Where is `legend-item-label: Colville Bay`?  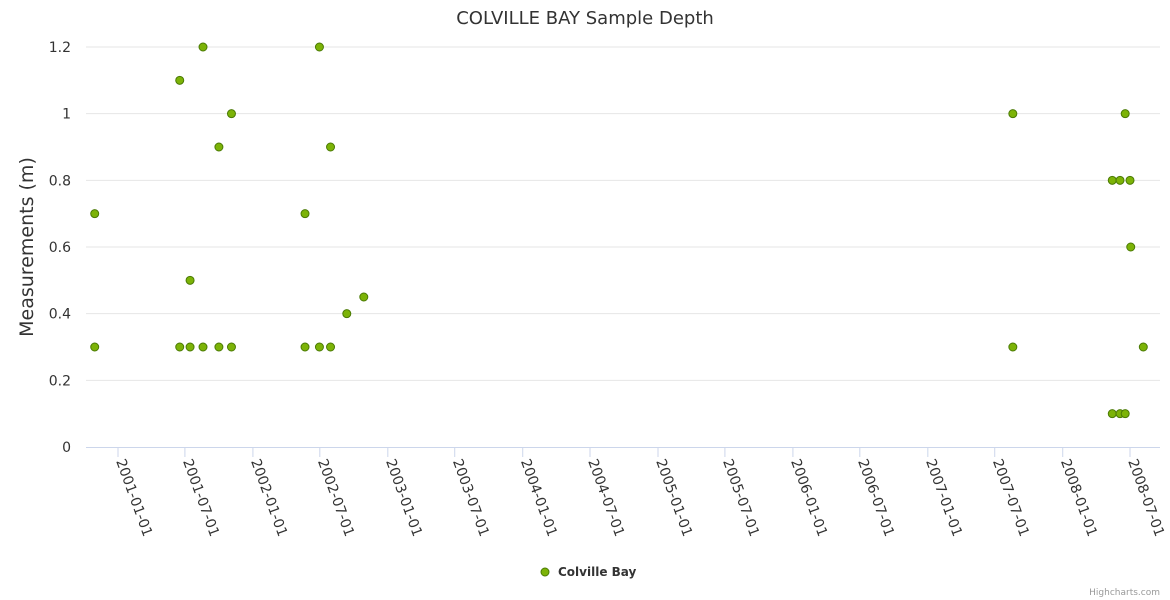 legend-item-label: Colville Bay is located at coordinates (597, 572).